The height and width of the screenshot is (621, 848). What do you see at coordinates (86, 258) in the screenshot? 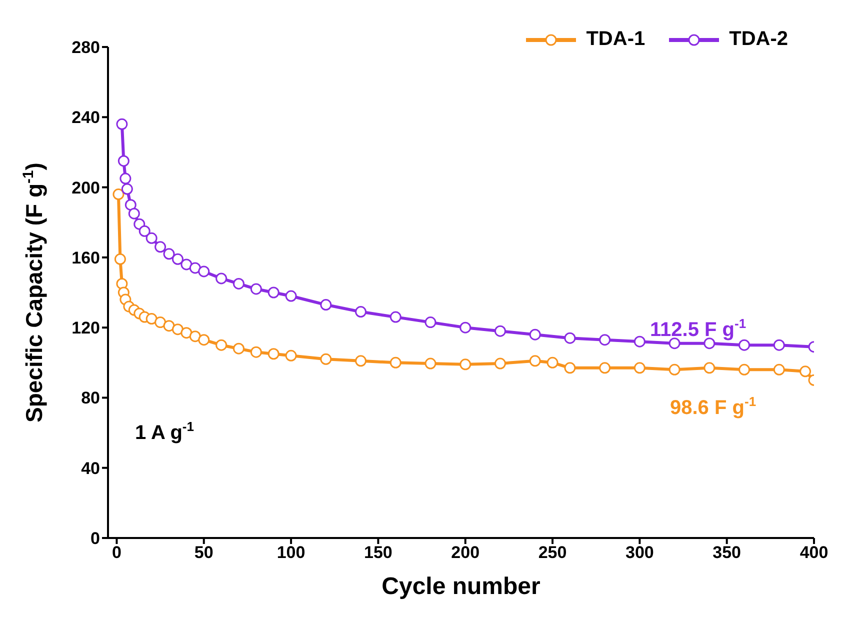
I see `y-tick-label: 160` at bounding box center [86, 258].